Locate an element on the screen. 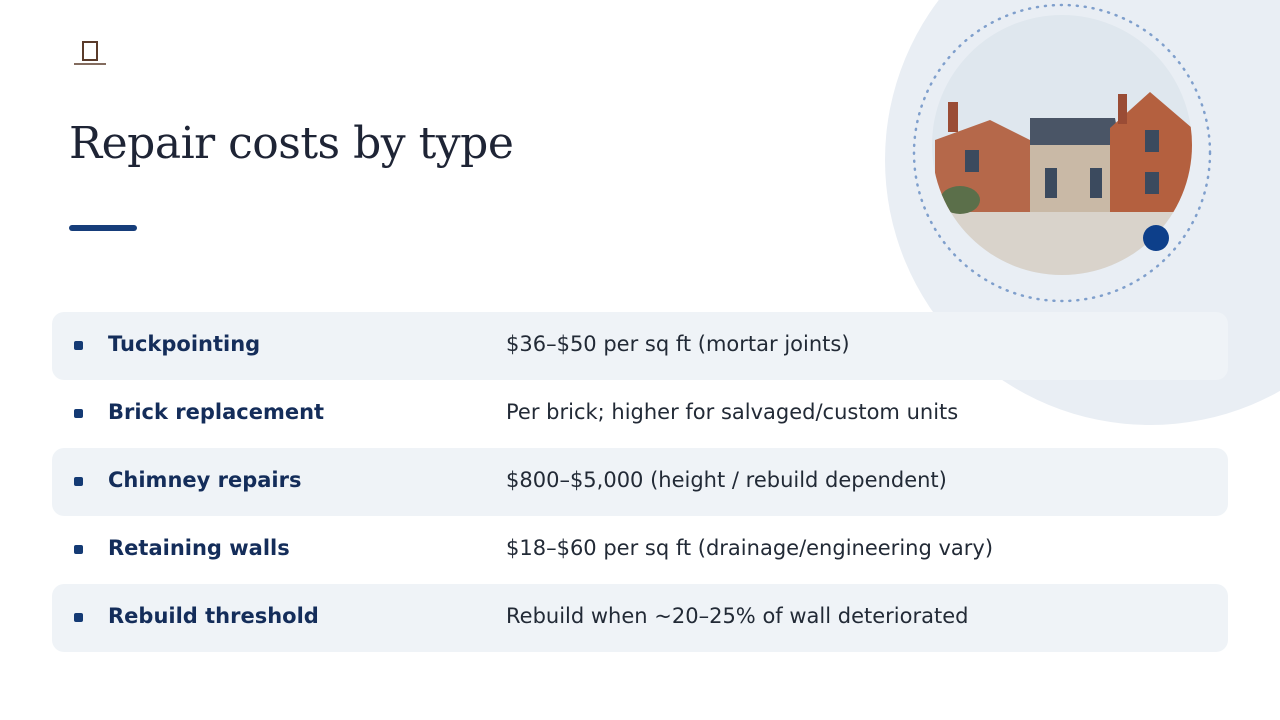 The height and width of the screenshot is (720, 1280). repair-type: Brick replacement is located at coordinates (216, 412).